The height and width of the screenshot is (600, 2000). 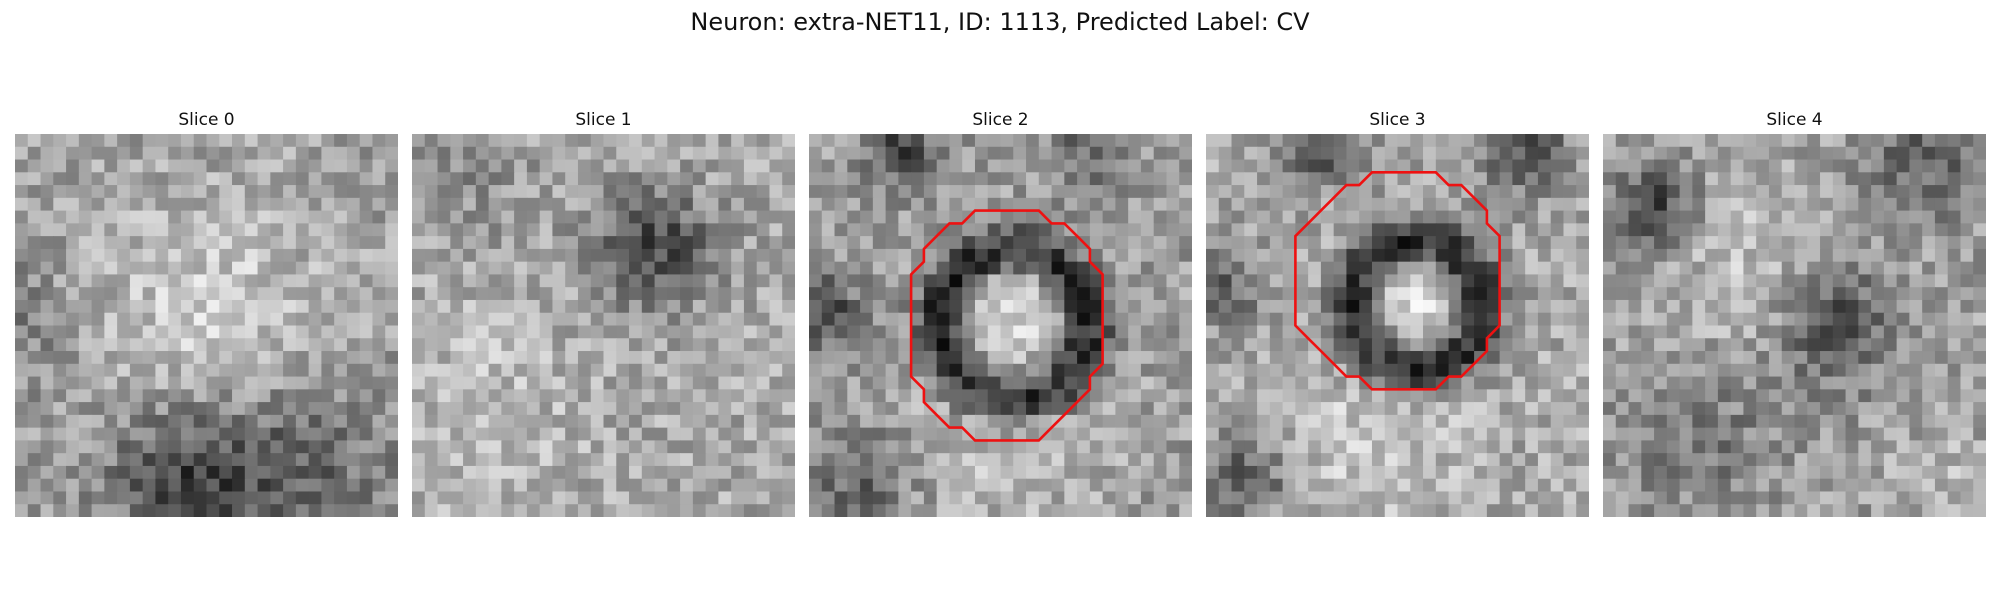 What do you see at coordinates (1794, 120) in the screenshot?
I see `slice-title-4: Slice 4` at bounding box center [1794, 120].